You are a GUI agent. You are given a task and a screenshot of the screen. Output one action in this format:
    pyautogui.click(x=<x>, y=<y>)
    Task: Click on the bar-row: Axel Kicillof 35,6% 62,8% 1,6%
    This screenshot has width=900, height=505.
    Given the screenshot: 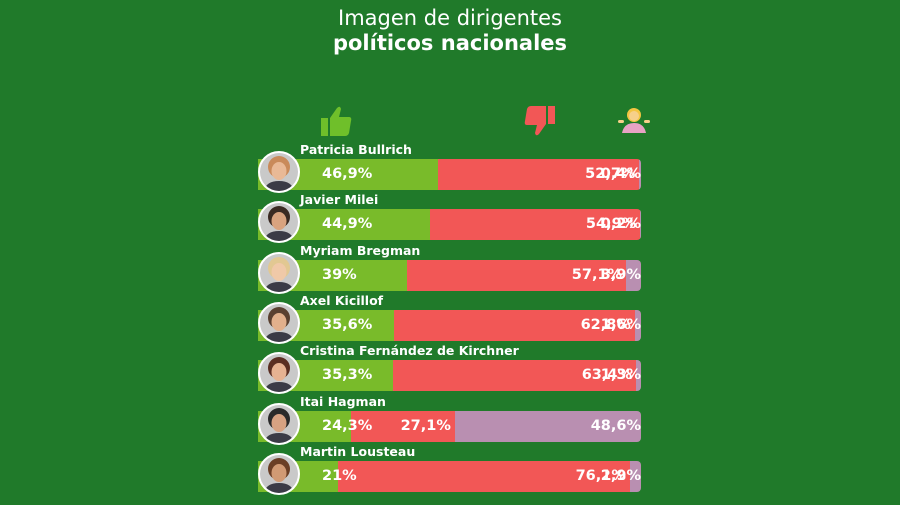 What is the action you would take?
    pyautogui.click(x=450, y=318)
    